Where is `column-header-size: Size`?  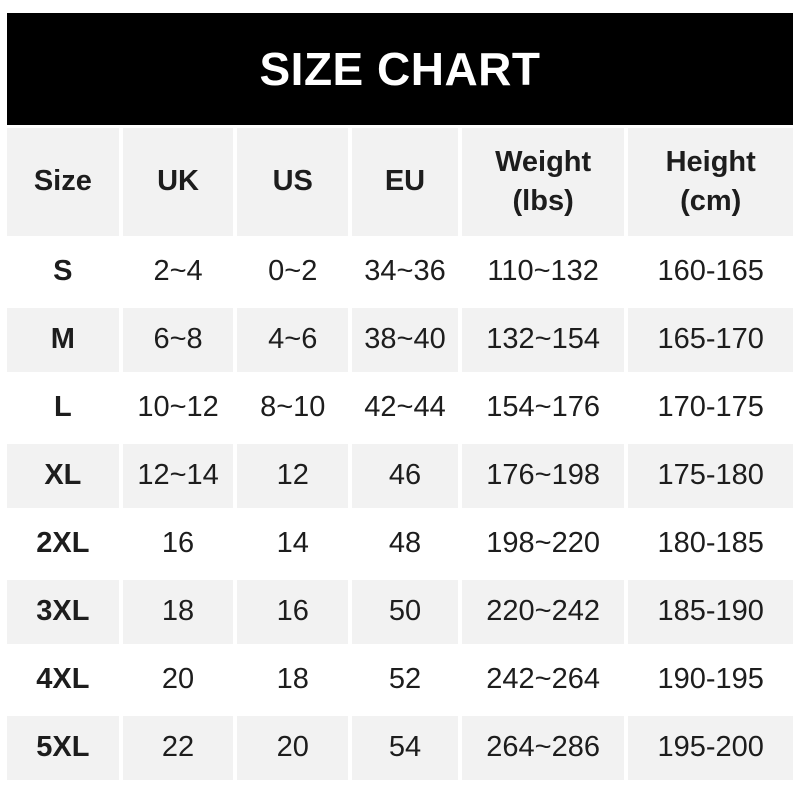
column-header-size: Size is located at coordinates (63, 182).